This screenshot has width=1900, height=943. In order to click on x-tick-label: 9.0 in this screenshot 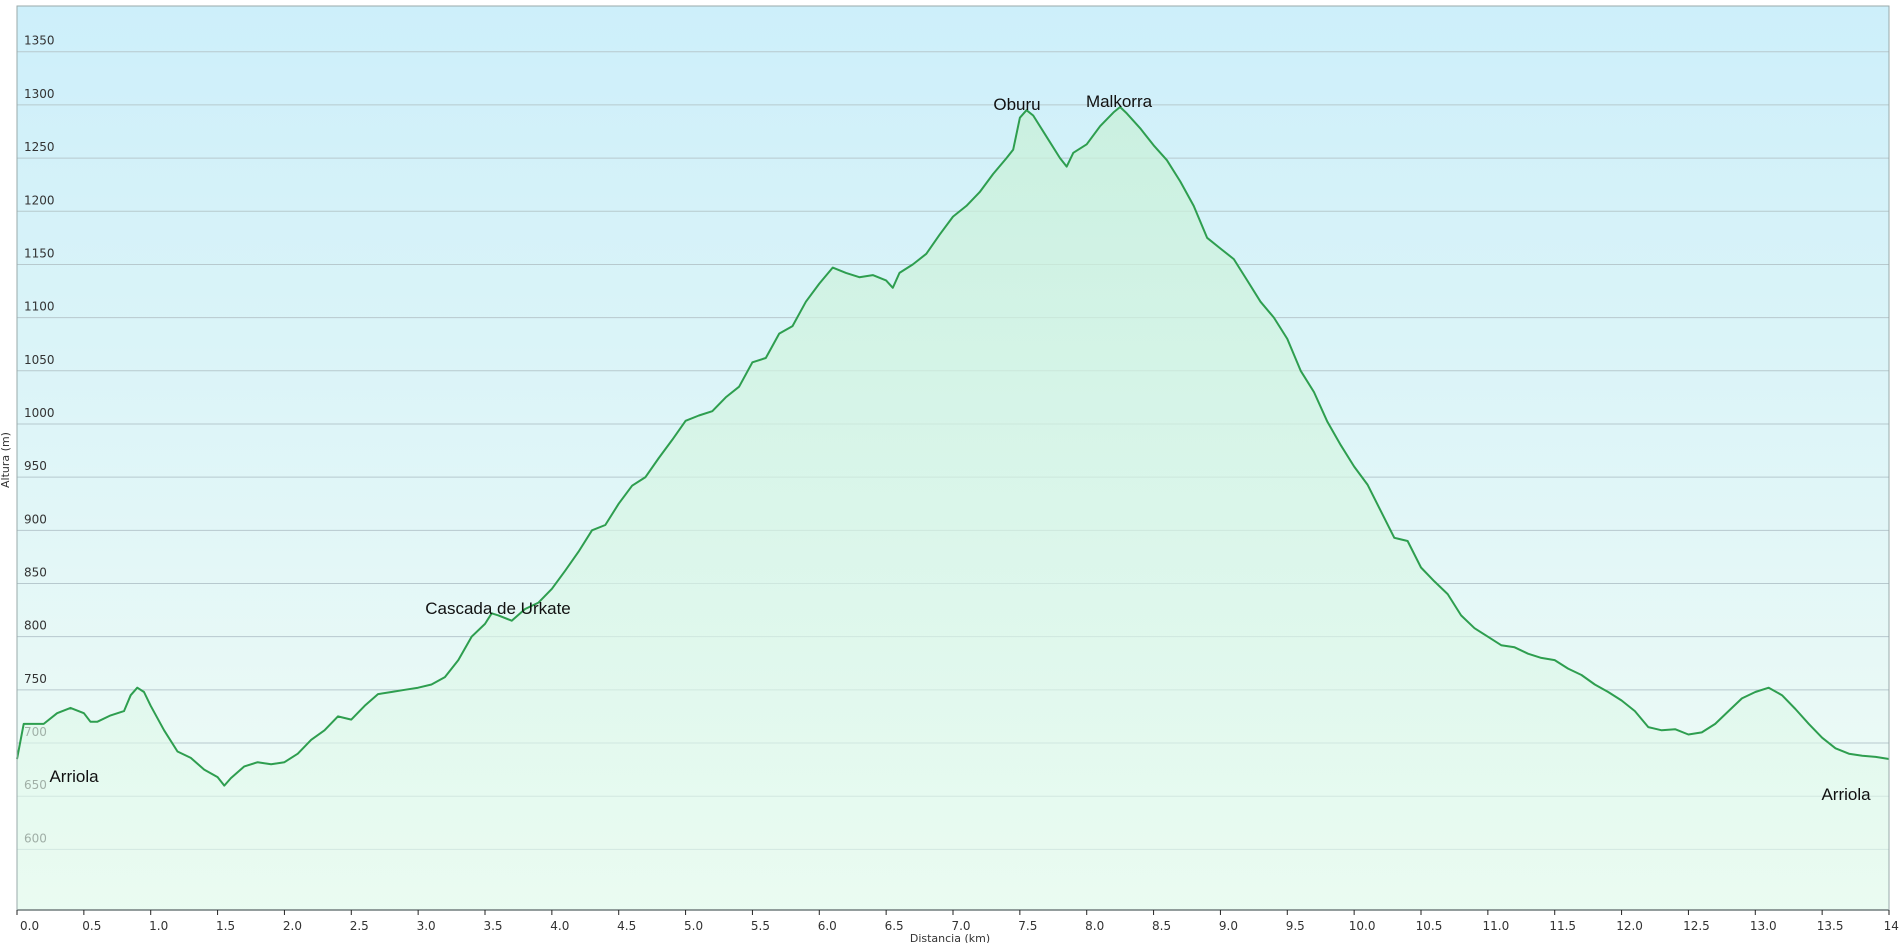, I will do `click(1228, 926)`.